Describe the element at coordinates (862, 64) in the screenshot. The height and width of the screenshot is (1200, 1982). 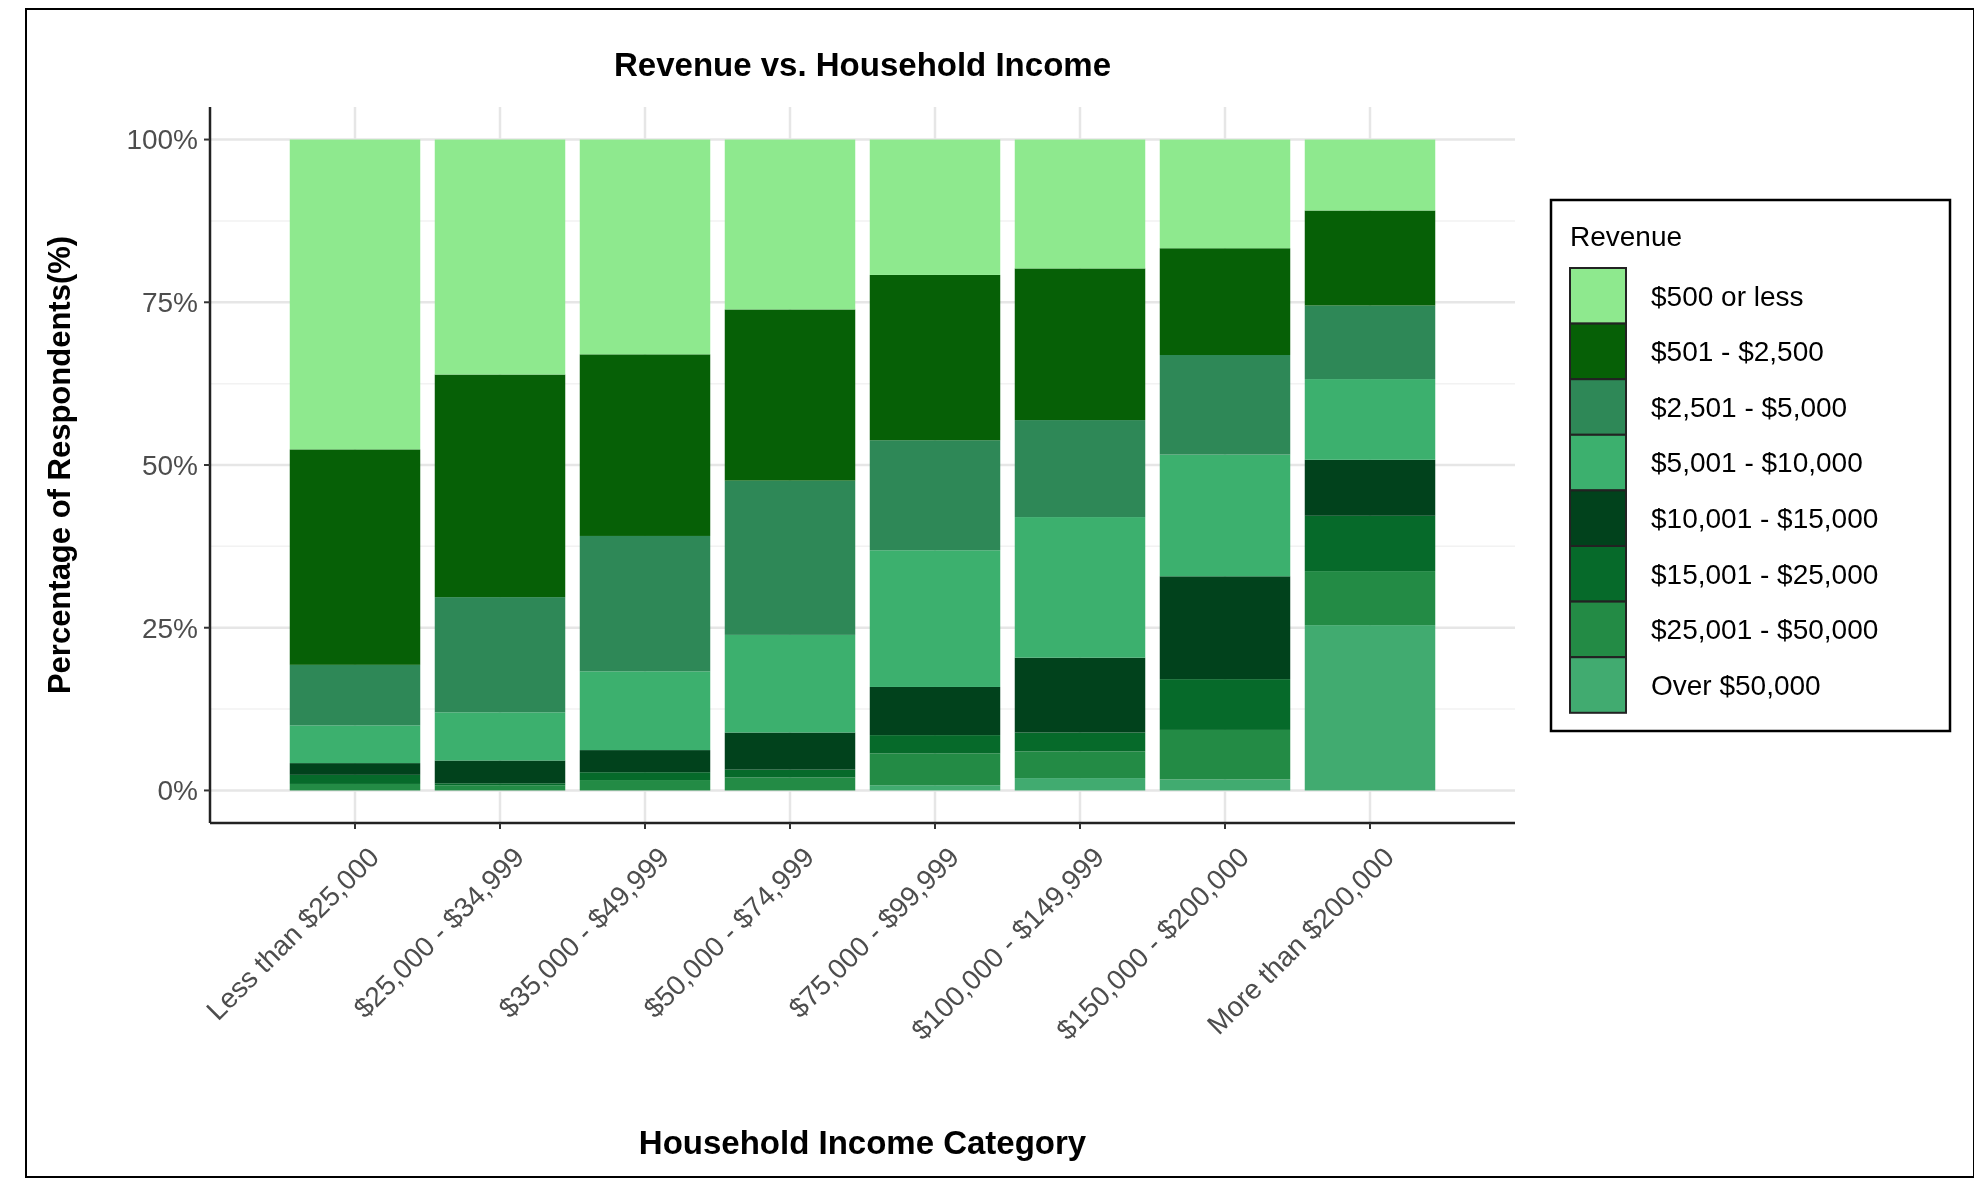
I see `chart-title: Revenue vs. Household Income` at that location.